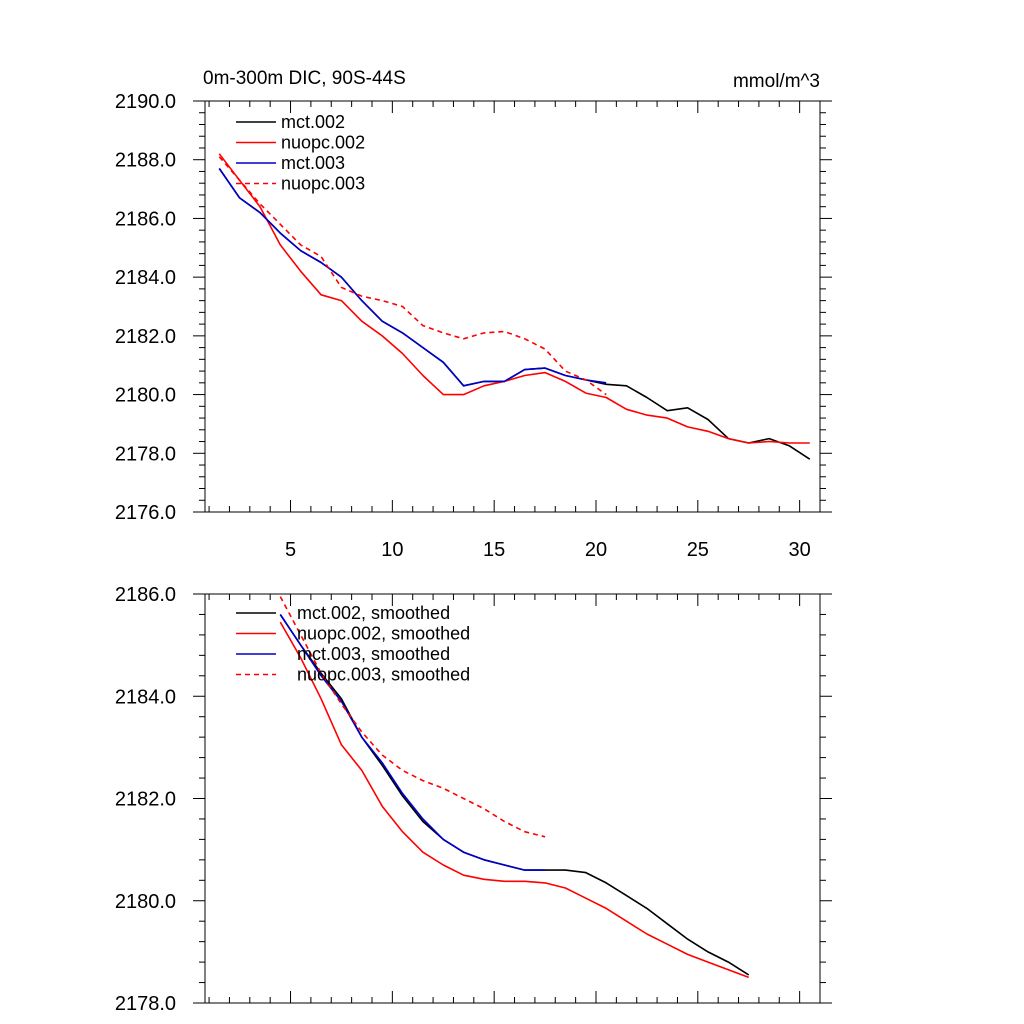  I want to click on top-chart-units: mmol/m^3, so click(776, 81).